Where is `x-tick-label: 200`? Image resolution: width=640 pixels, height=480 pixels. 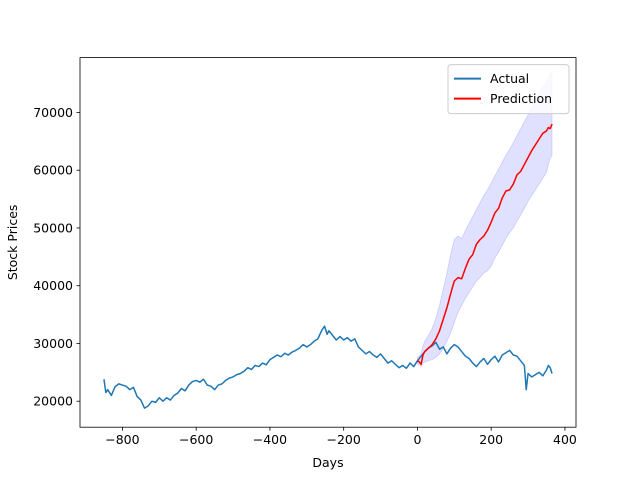 x-tick-label: 200 is located at coordinates (491, 439).